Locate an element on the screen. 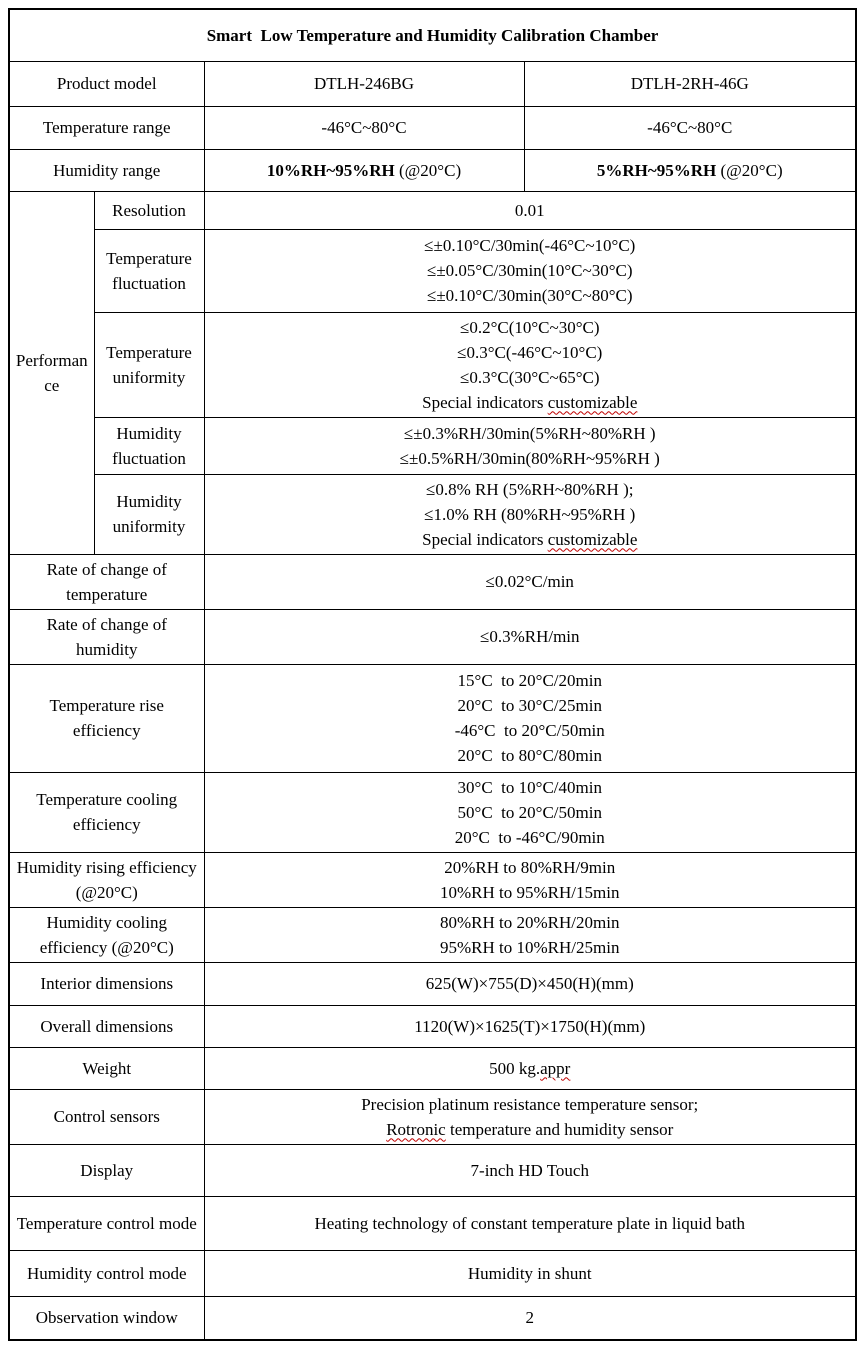 The height and width of the screenshot is (1349, 863). row-weight: Weight 500 kg.appr is located at coordinates (432, 1068).